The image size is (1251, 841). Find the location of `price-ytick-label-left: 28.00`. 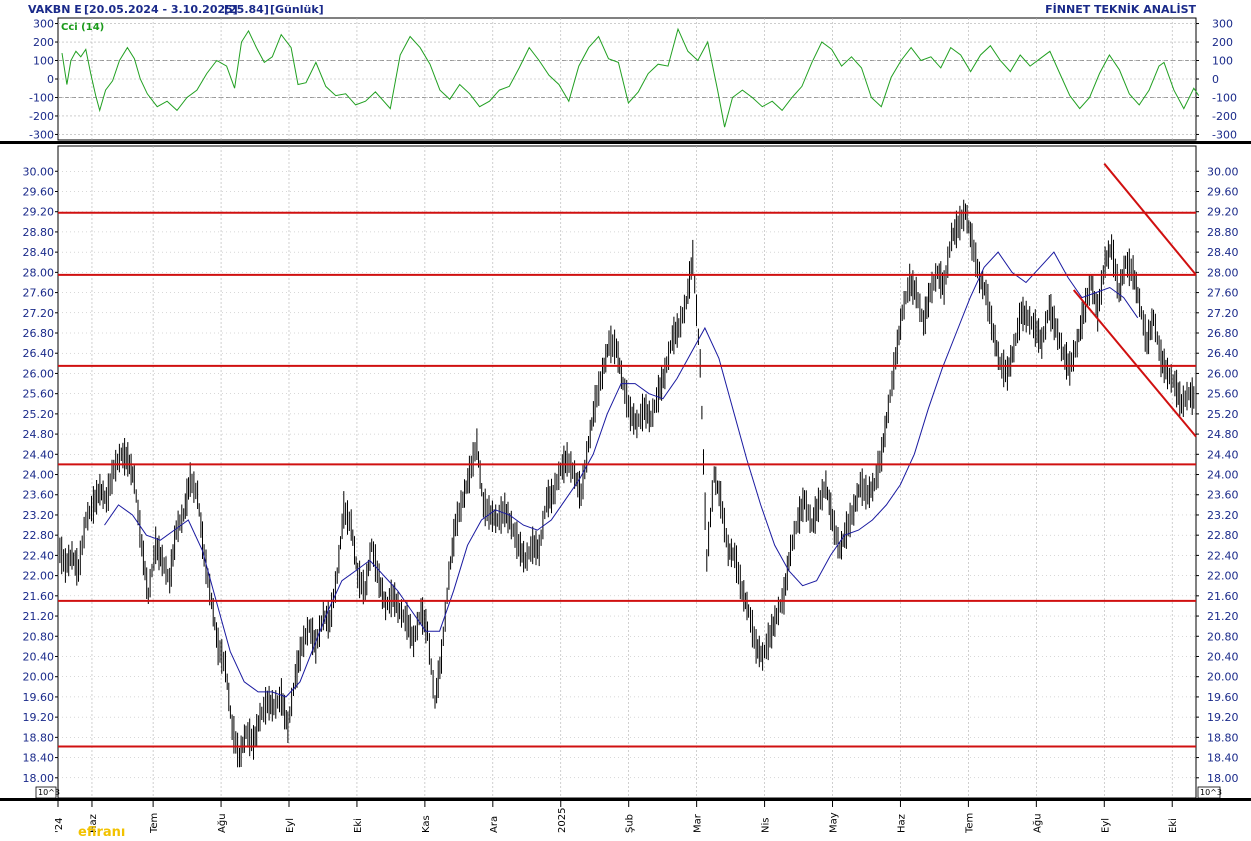

price-ytick-label-left: 28.00 is located at coordinates (39, 272).